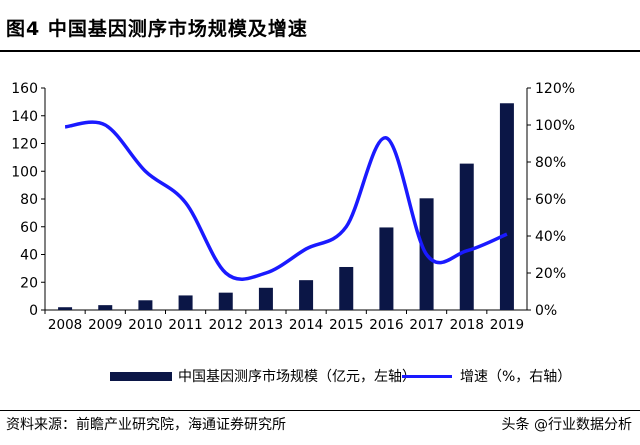 This screenshot has height=445, width=640. I want to click on bar-2010, so click(145, 305).